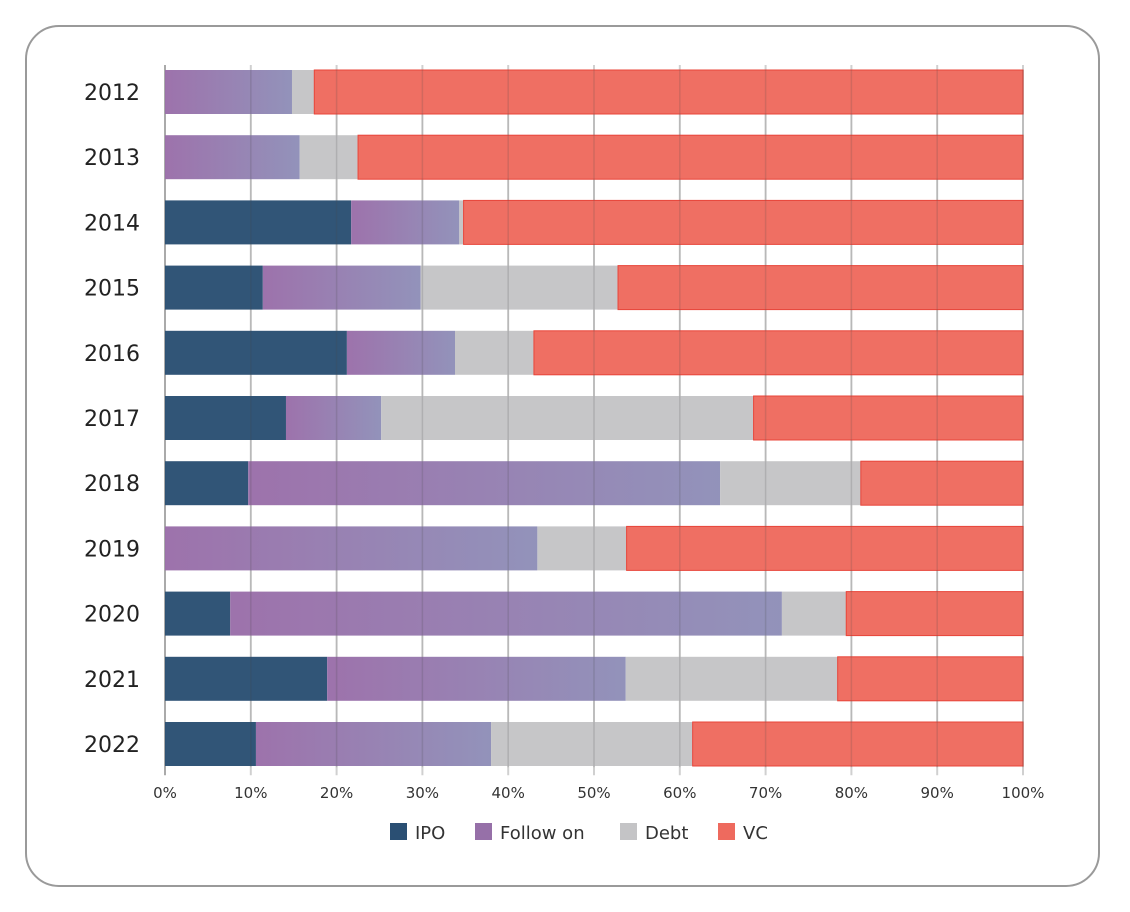  Describe the element at coordinates (1023, 793) in the screenshot. I see `x-tick-label: 100%` at that location.